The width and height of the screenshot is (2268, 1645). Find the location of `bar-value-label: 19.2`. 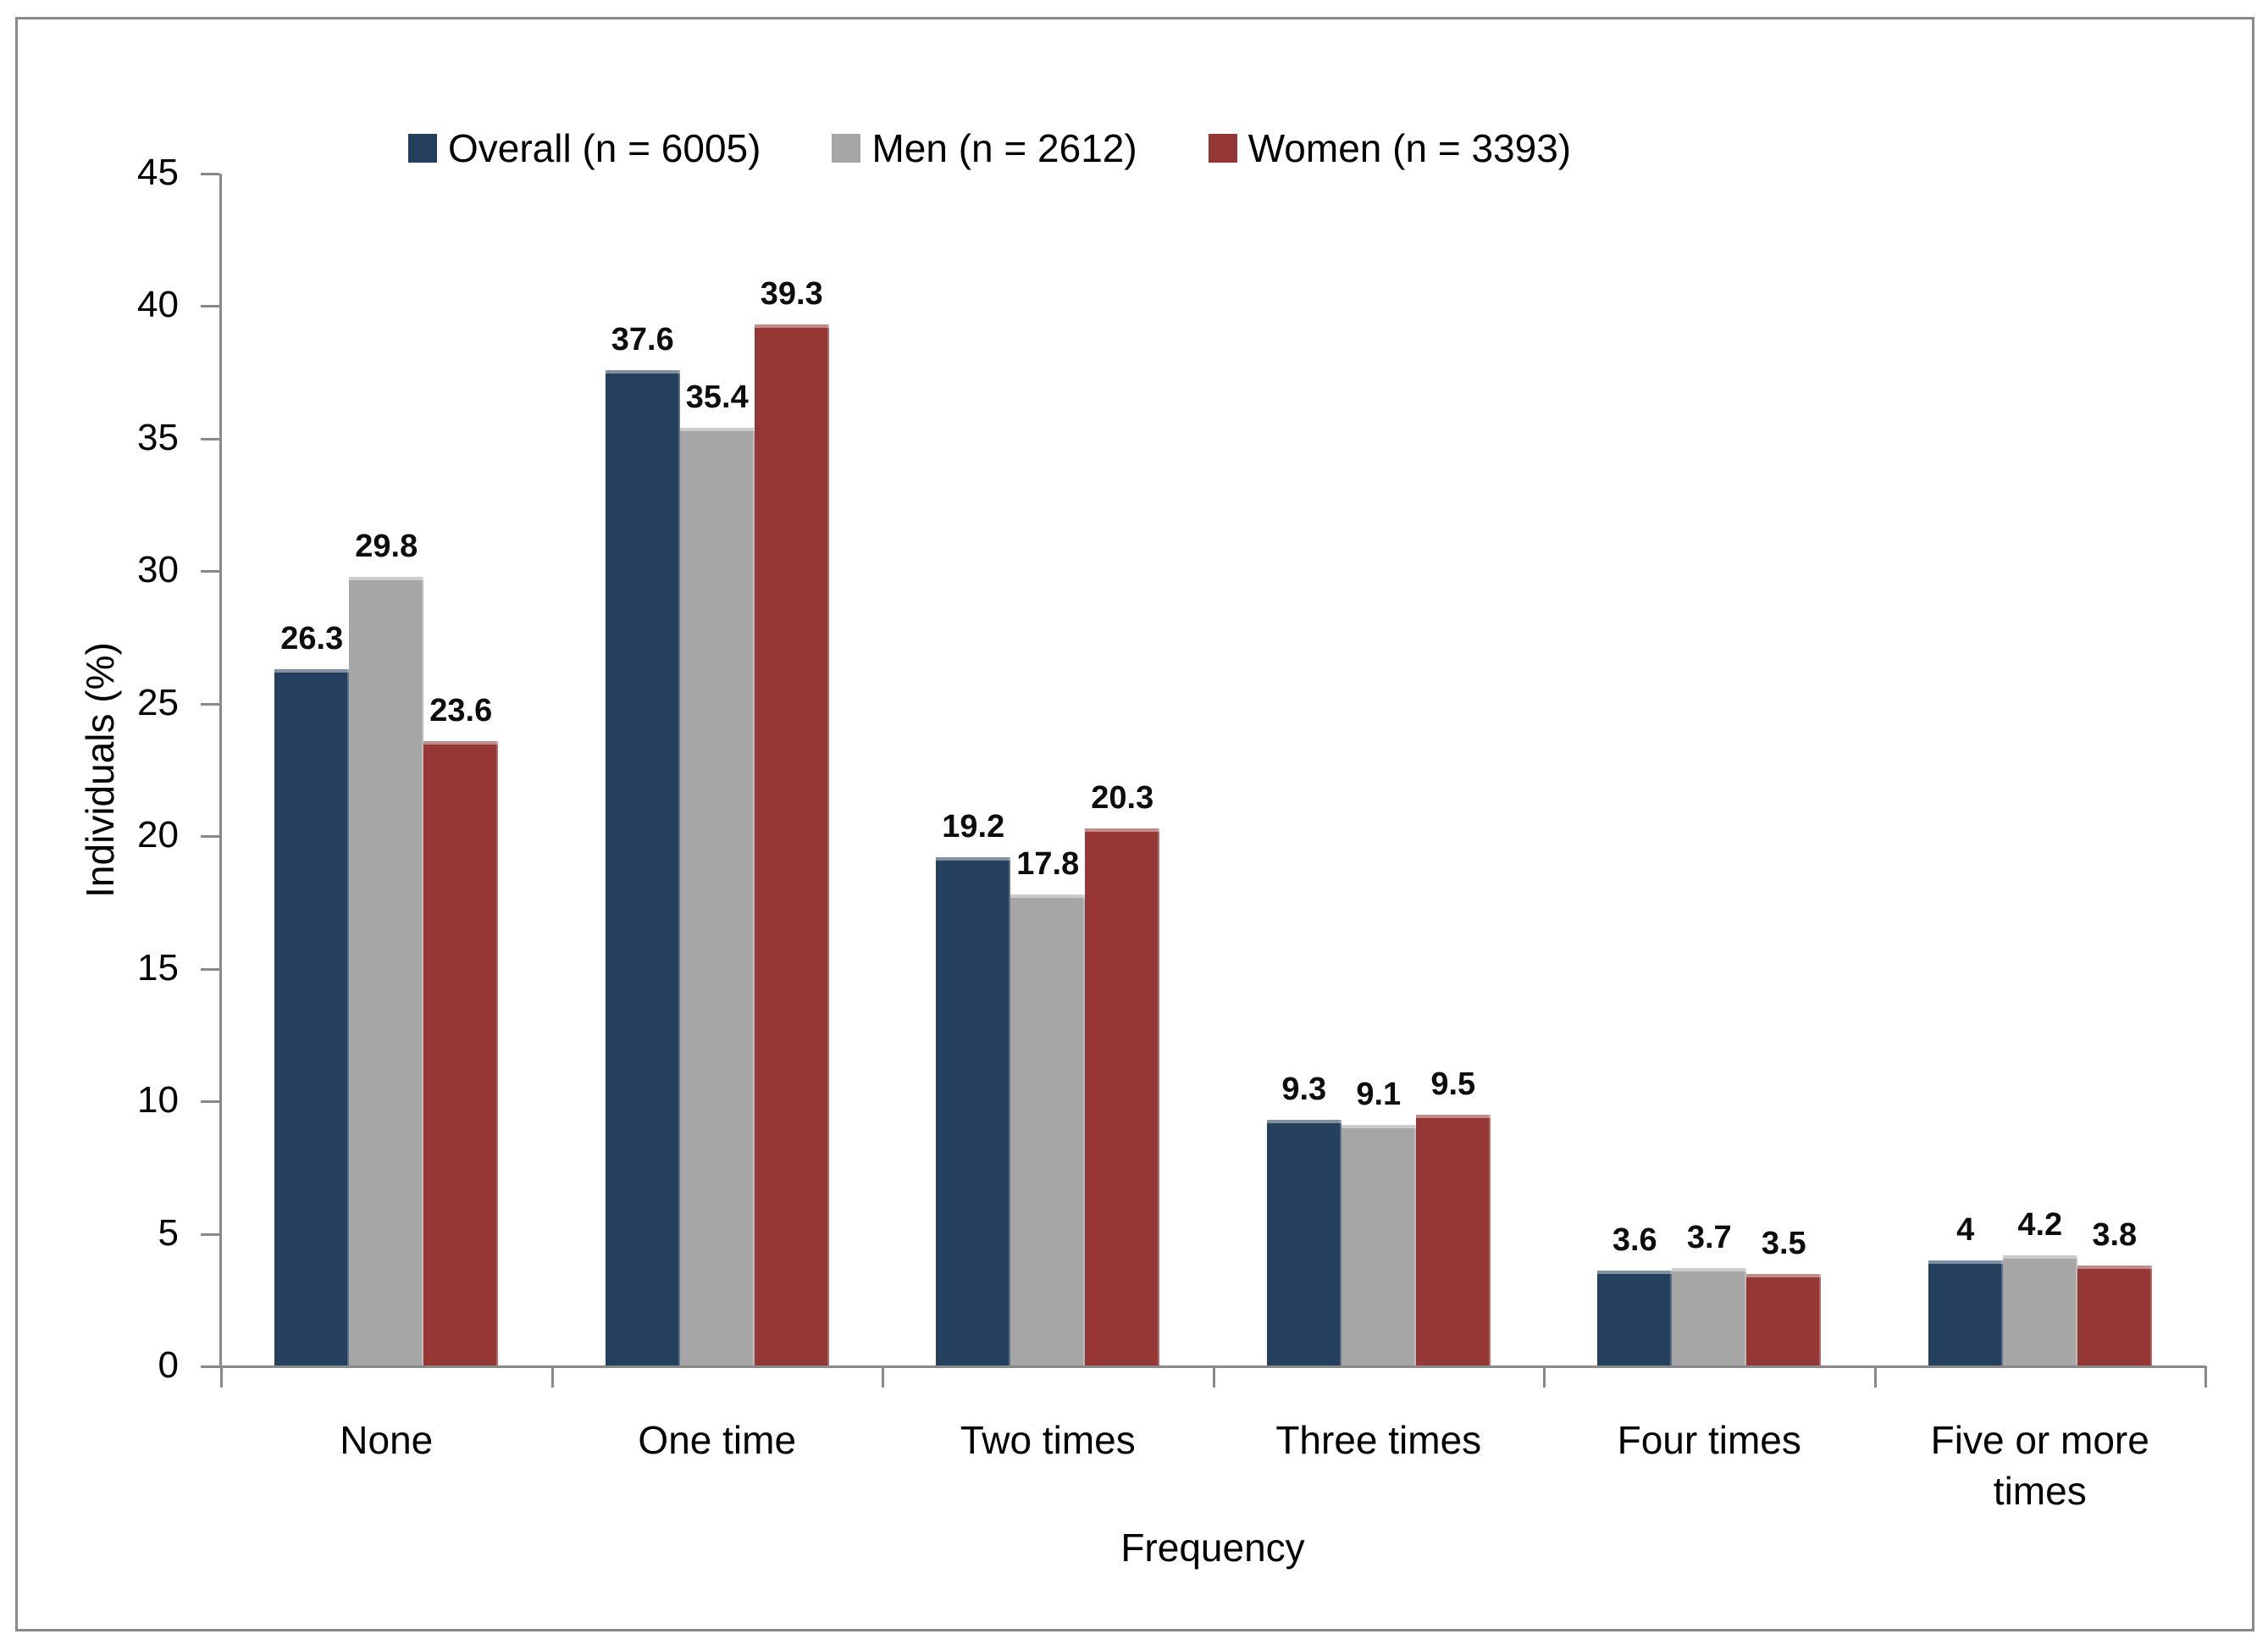

bar-value-label: 19.2 is located at coordinates (973, 827).